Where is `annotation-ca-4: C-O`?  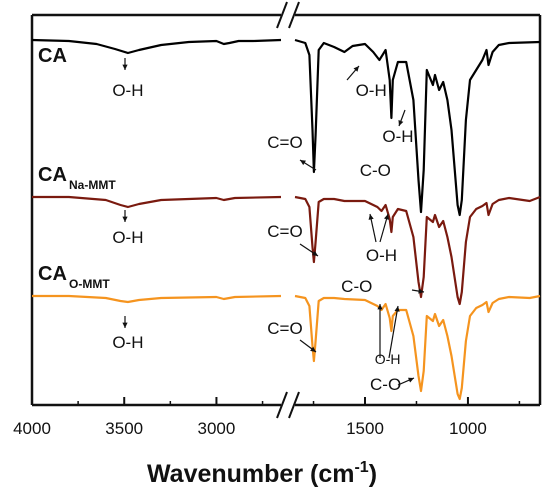
annotation-ca-4: C-O is located at coordinates (375, 170).